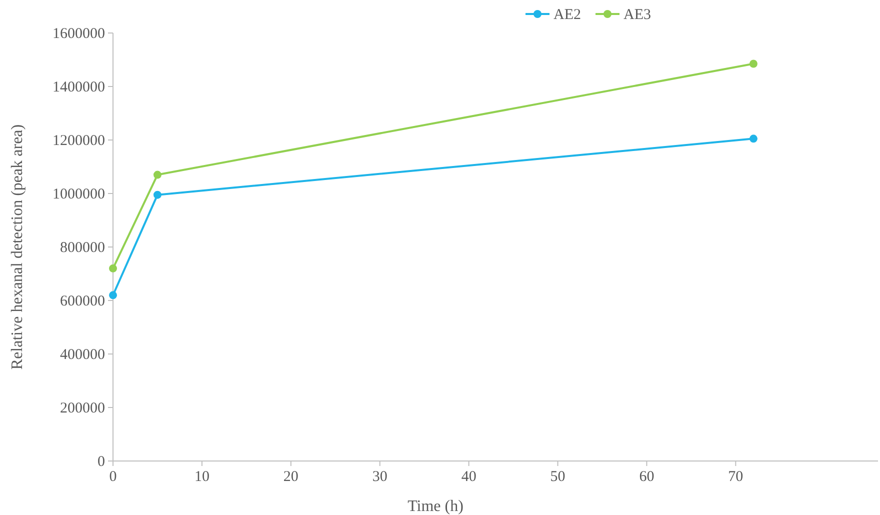  Describe the element at coordinates (202, 477) in the screenshot. I see `x-tick-label: 10` at that location.